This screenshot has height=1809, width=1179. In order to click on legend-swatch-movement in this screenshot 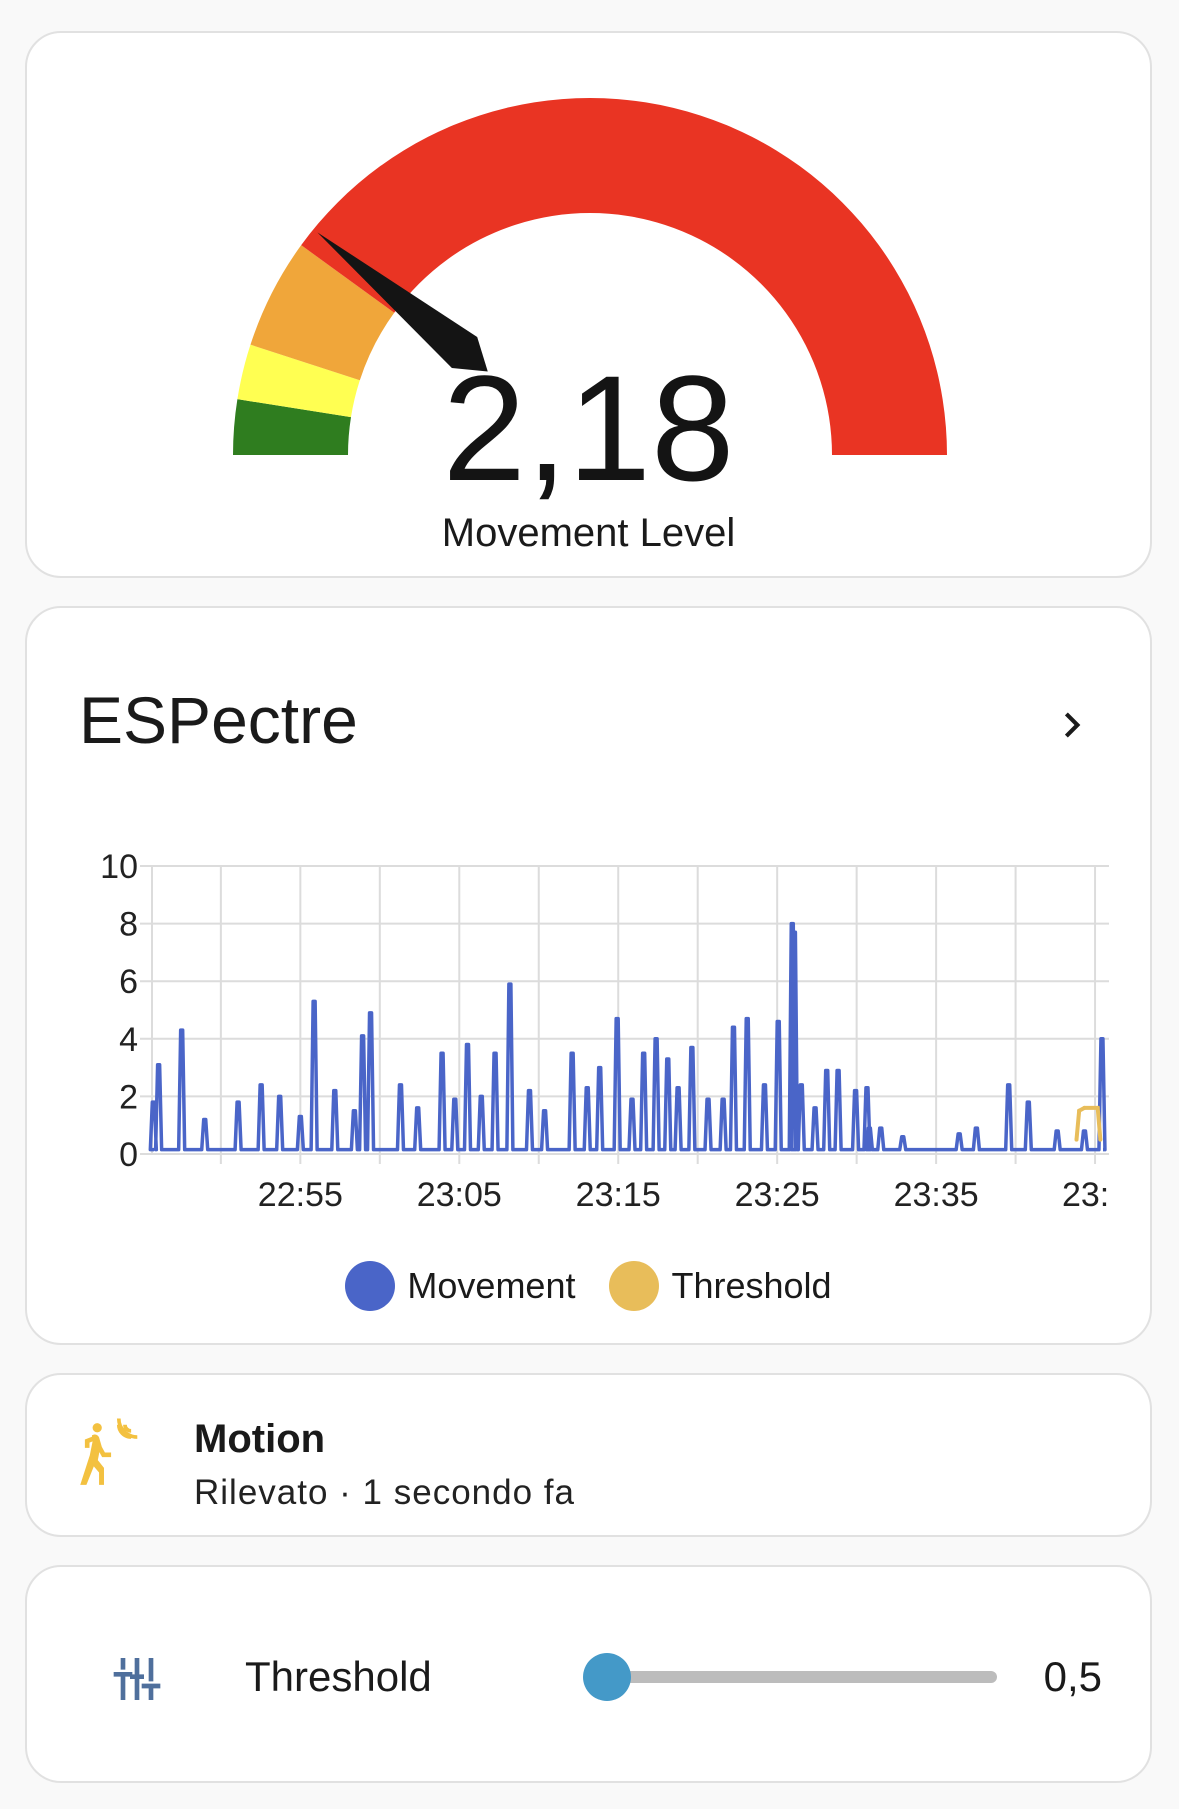, I will do `click(370, 1286)`.